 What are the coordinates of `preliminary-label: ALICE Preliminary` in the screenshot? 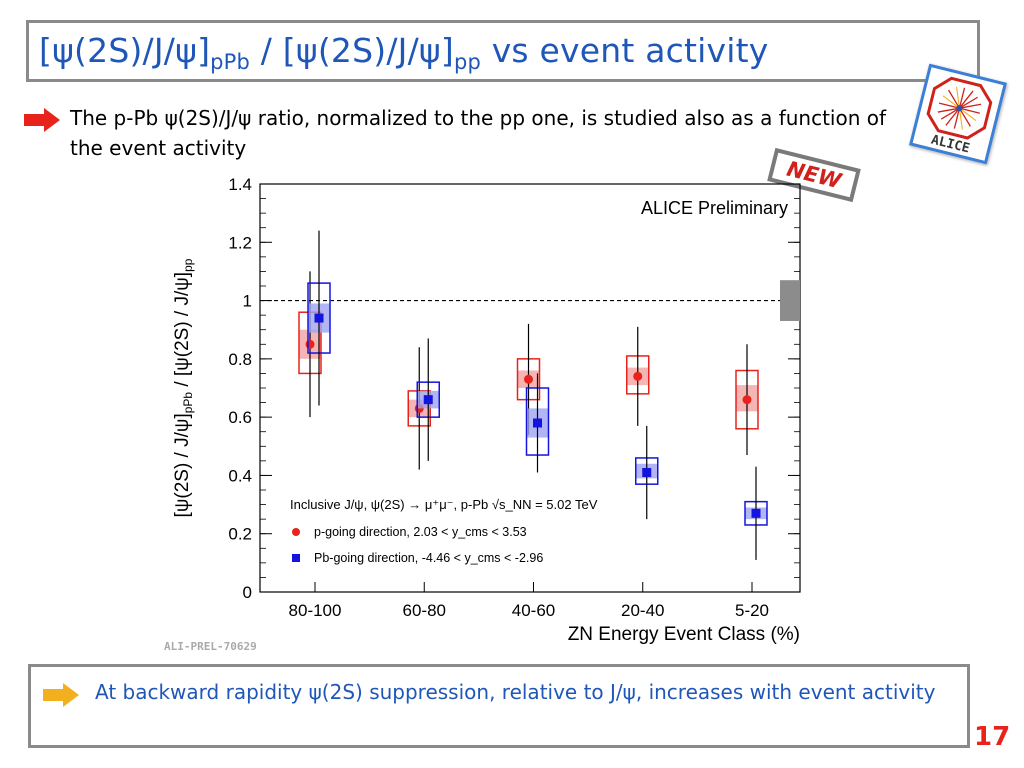 It's located at (714, 208).